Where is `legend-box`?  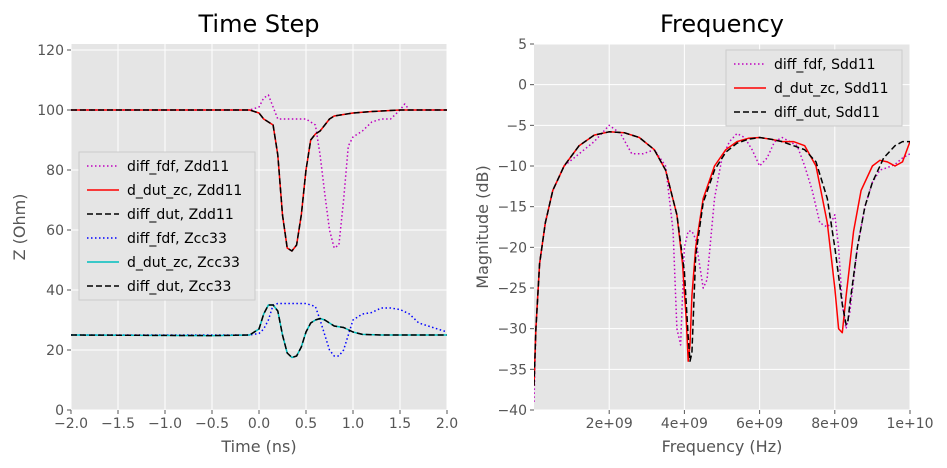
legend-box is located at coordinates (167, 226).